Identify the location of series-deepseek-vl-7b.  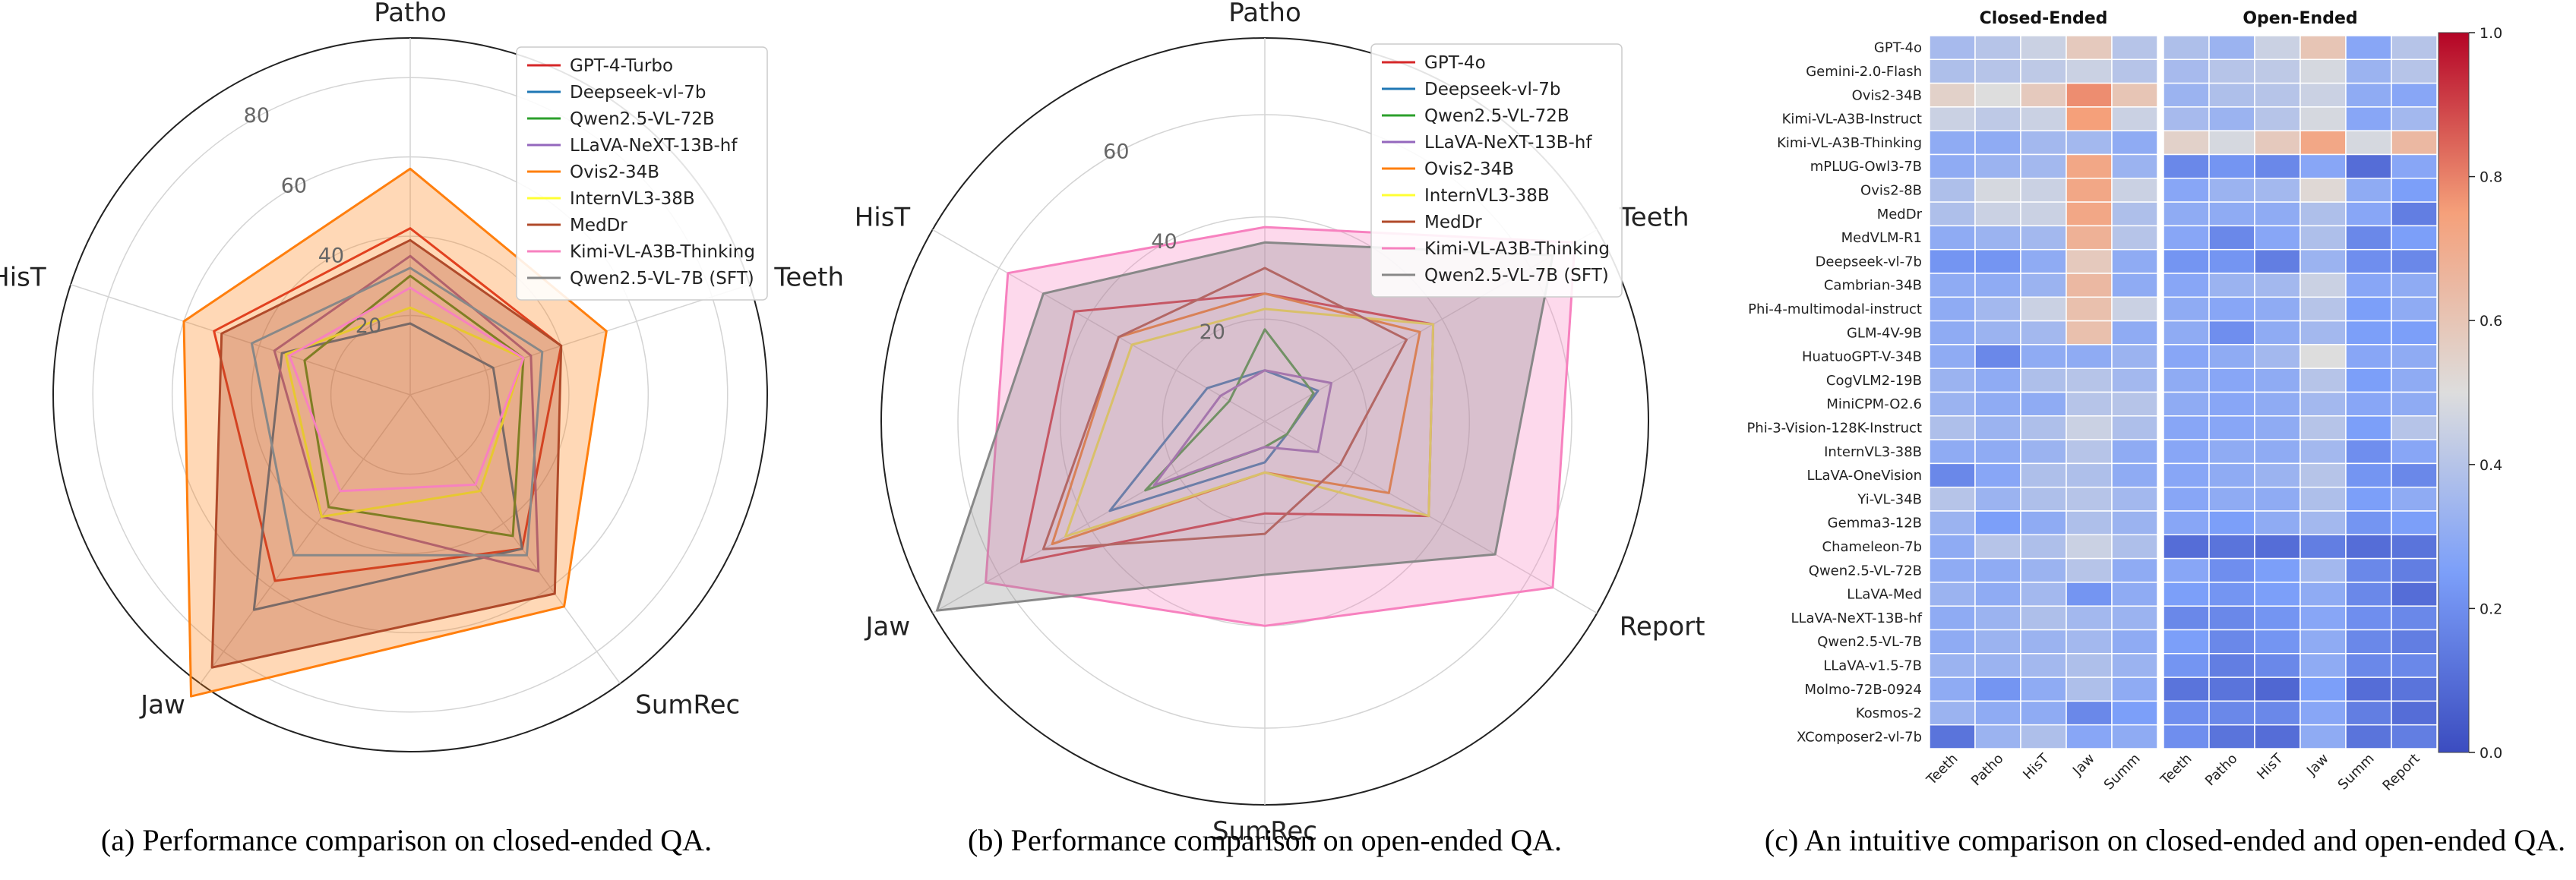
(1214, 441).